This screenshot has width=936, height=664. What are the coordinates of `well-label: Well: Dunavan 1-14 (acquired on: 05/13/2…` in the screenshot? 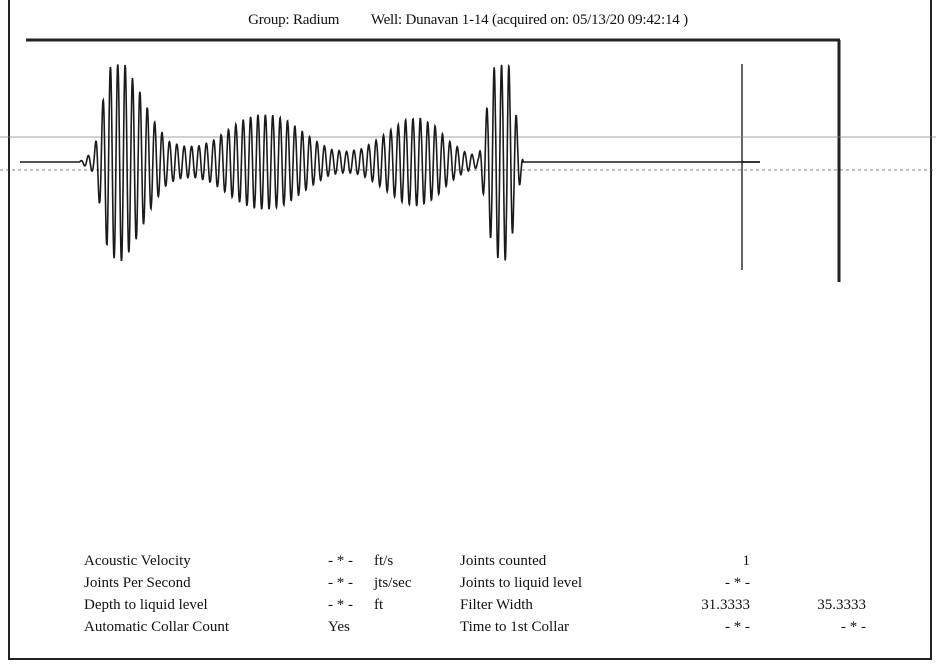 It's located at (529, 20).